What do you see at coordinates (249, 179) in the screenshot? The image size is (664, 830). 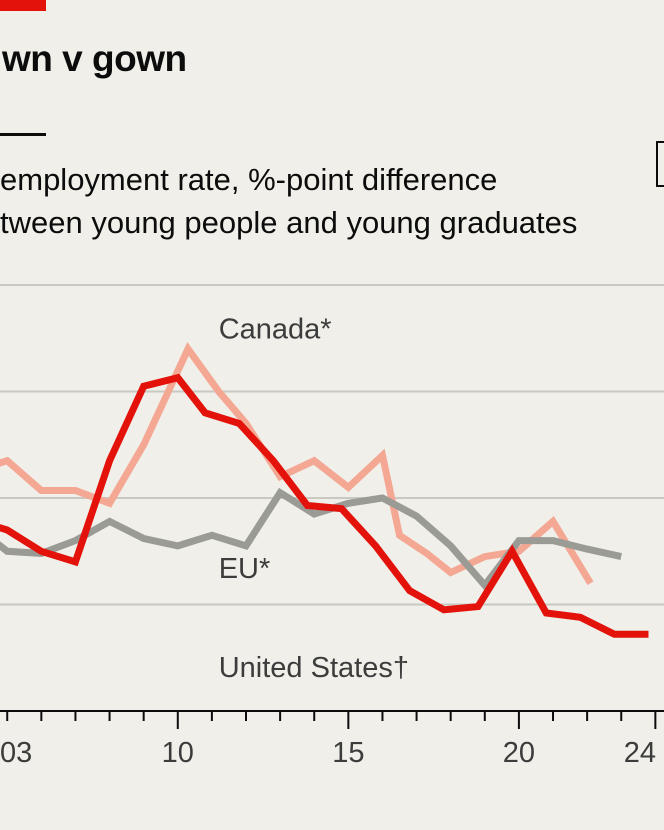 I see `subtitle-line-1: employment rate, %-point difference` at bounding box center [249, 179].